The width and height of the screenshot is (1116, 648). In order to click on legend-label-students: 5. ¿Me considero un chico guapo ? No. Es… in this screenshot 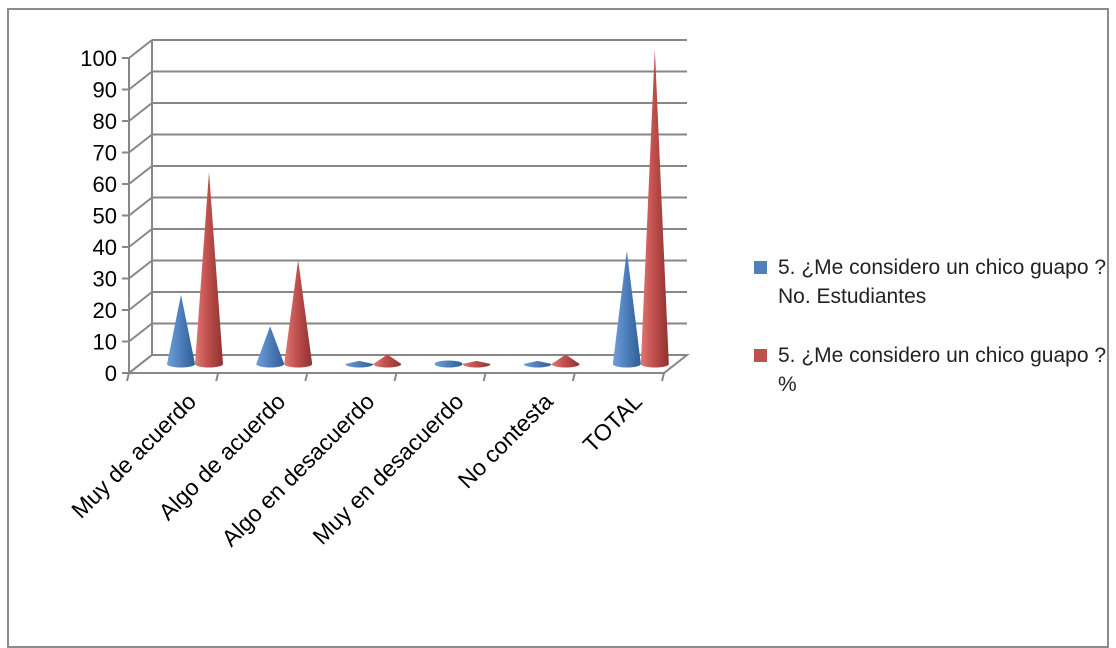, I will do `click(942, 282)`.